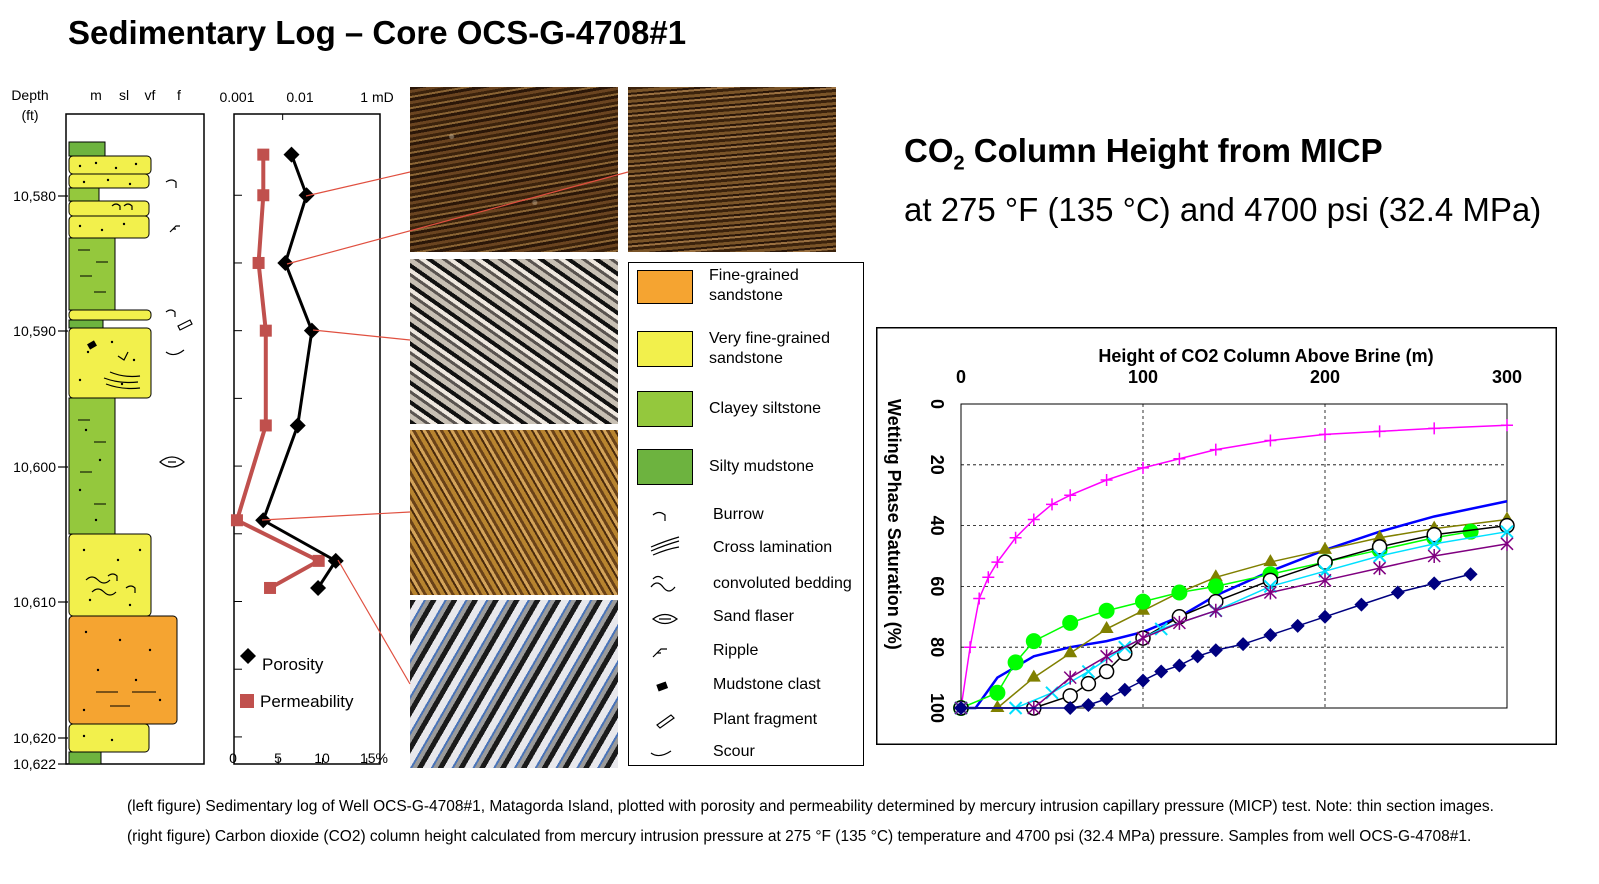  Describe the element at coordinates (299, 97) in the screenshot. I see `perm-tick-label: 0.01` at that location.